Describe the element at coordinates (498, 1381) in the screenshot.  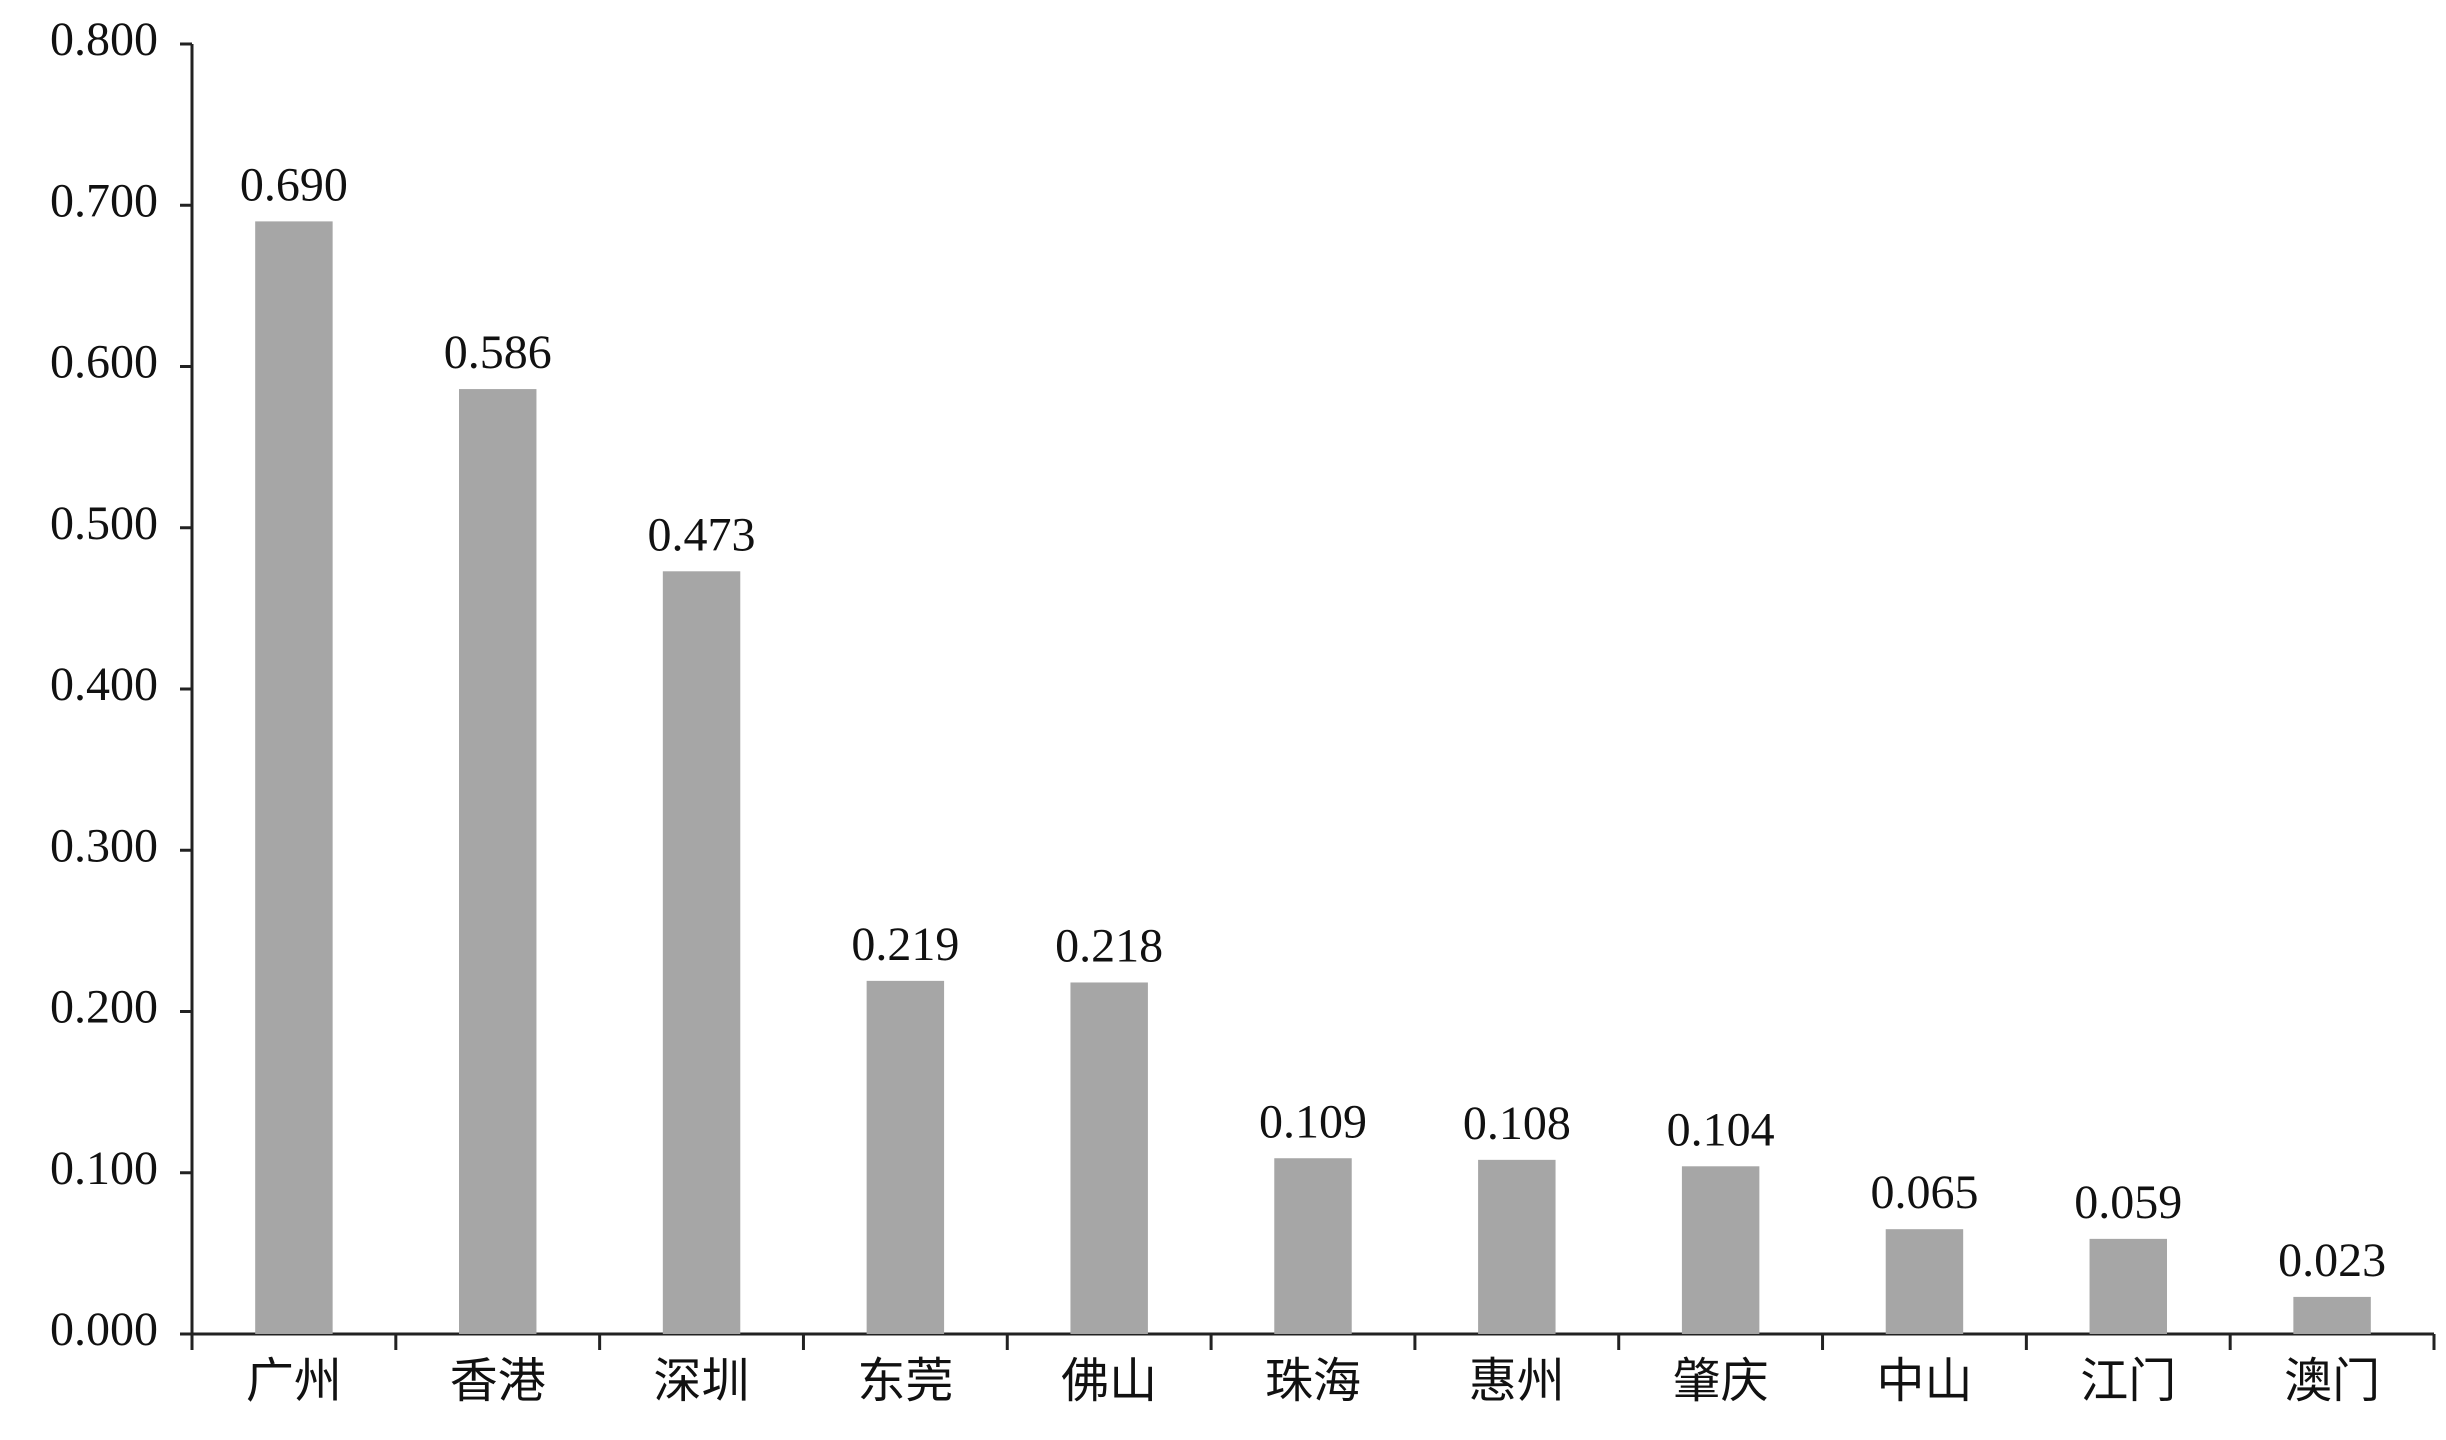
I see `x-tick-label: 香港` at that location.